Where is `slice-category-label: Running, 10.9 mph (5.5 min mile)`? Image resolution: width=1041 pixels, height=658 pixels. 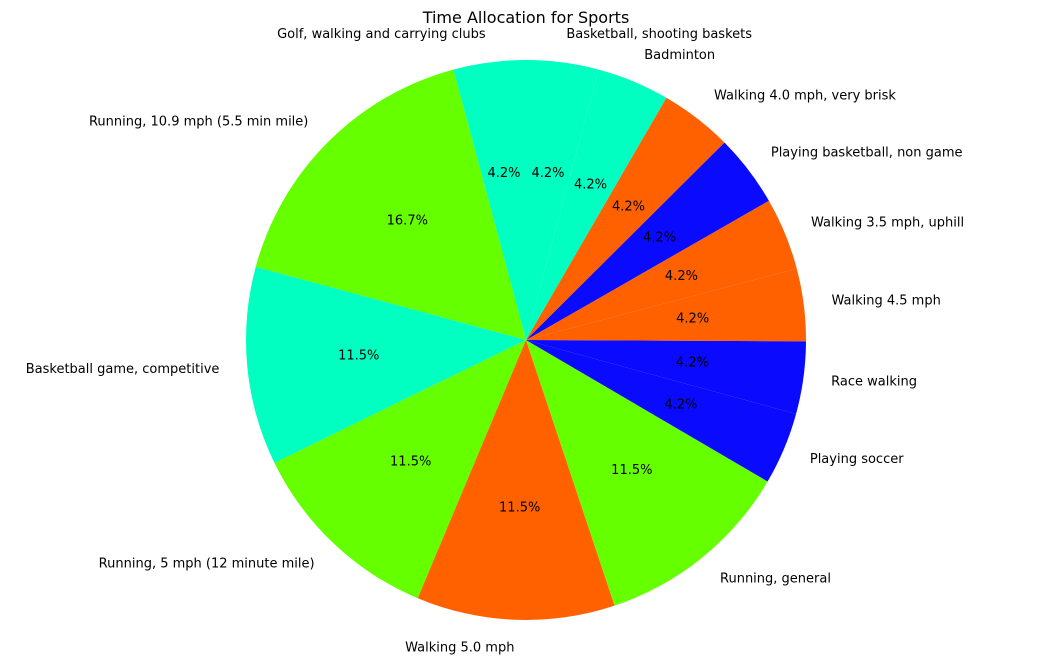 slice-category-label: Running, 10.9 mph (5.5 min mile) is located at coordinates (198, 122).